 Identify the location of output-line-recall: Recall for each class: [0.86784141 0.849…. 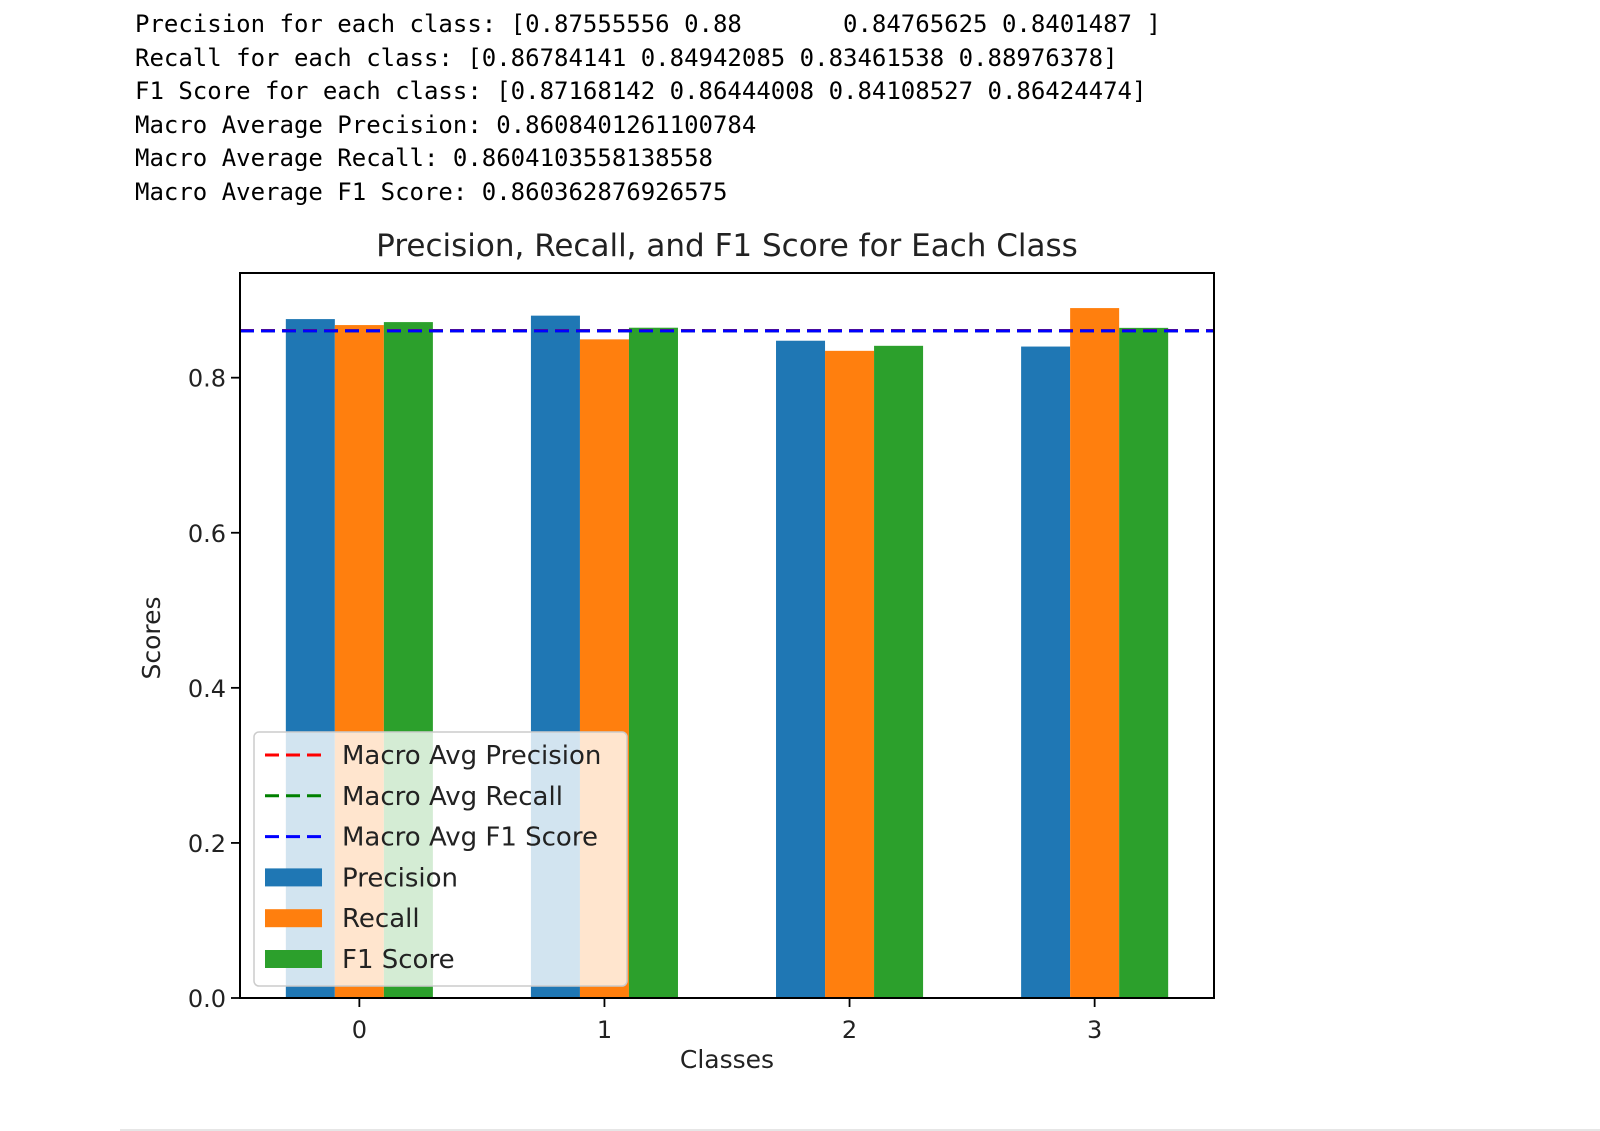
(626, 57).